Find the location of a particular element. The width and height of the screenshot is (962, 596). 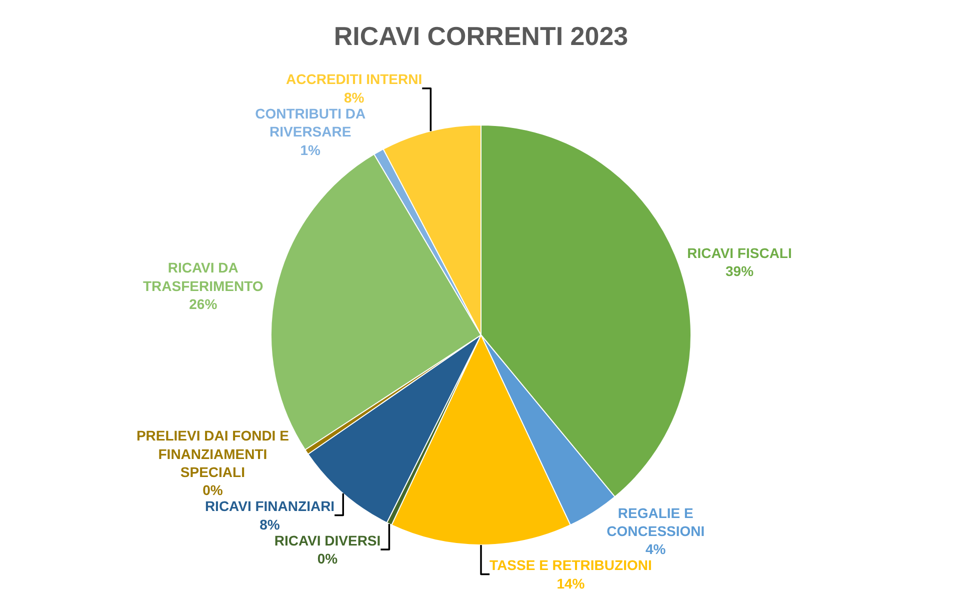

slice-label: RICAVI FISCALI is located at coordinates (739, 252).